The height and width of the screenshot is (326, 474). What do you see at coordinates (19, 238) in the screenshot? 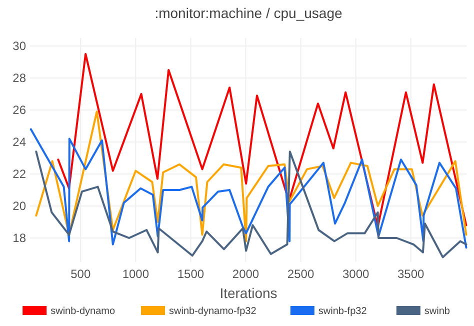
I see `y-tick-label: 18` at bounding box center [19, 238].